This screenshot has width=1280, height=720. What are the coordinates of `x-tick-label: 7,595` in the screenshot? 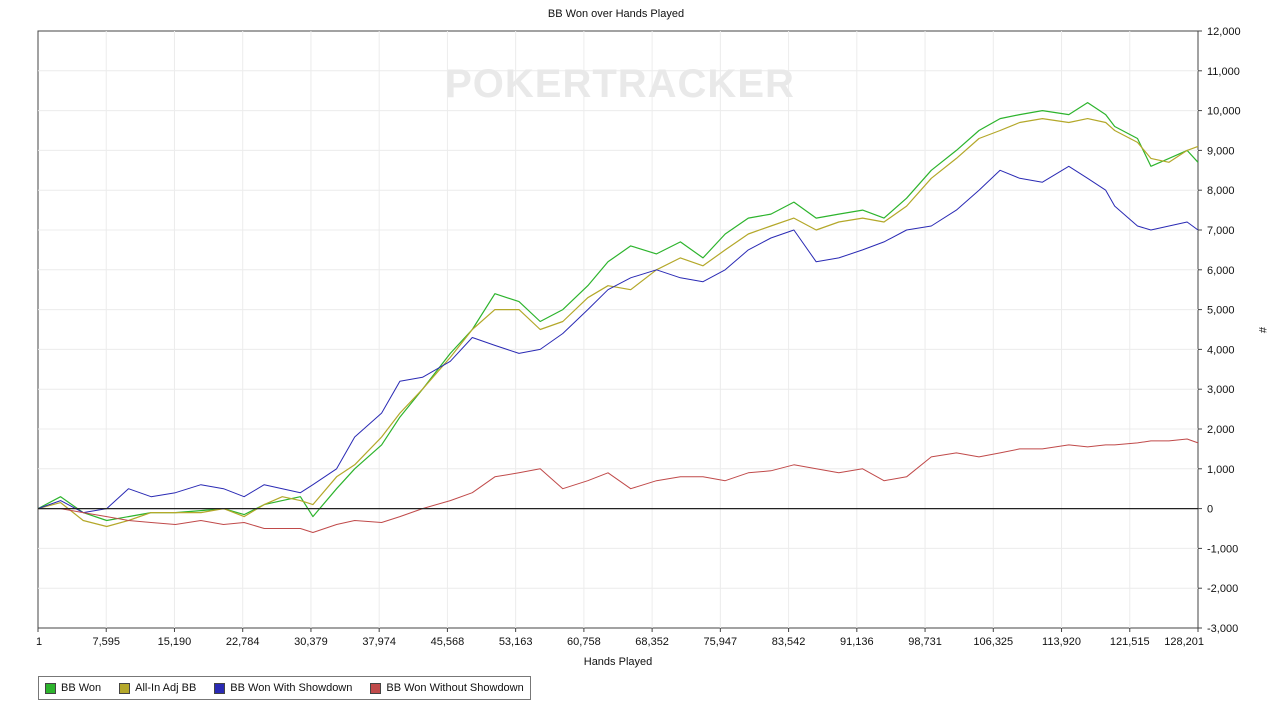 It's located at (106, 642).